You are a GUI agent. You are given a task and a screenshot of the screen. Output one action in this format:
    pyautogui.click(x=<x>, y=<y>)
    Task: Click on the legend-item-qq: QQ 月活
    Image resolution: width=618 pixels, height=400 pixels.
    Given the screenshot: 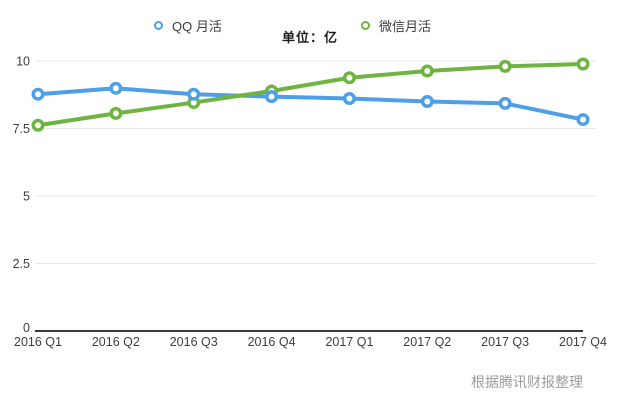 What is the action you would take?
    pyautogui.click(x=188, y=25)
    